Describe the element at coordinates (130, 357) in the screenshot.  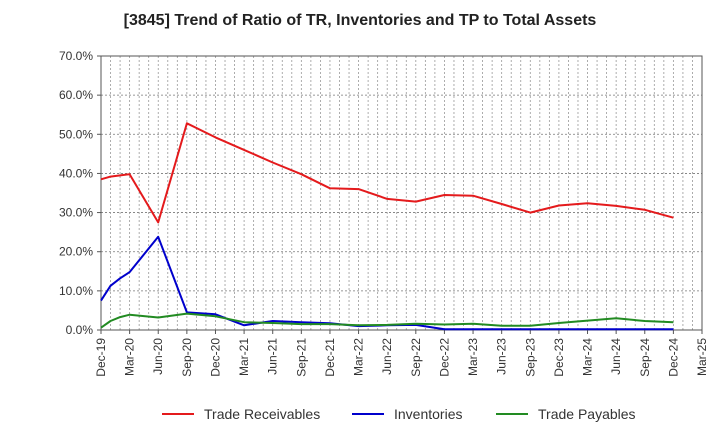
I see `x-tick-label: Mar-20` at that location.